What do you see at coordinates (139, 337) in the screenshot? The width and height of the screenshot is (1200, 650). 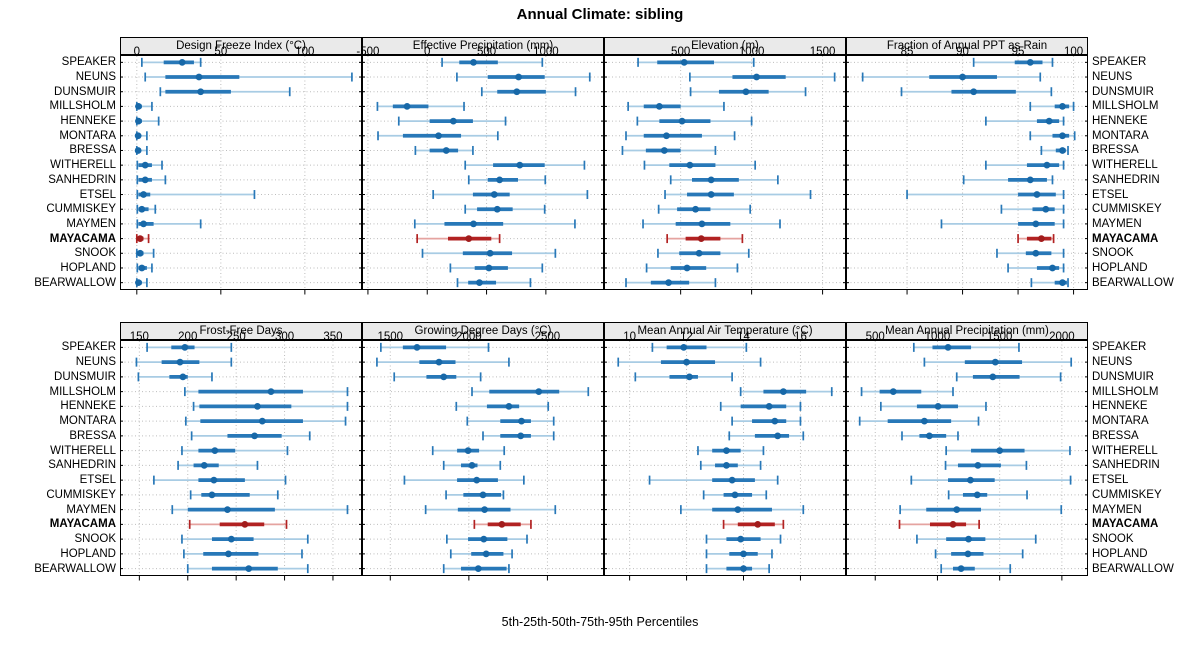 I see `x-tick-label: 150` at bounding box center [139, 337].